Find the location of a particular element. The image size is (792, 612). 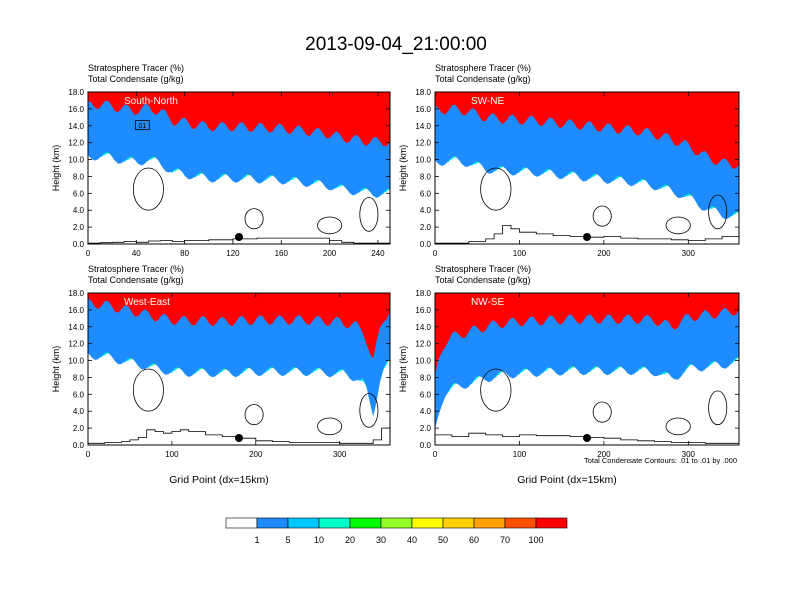

colorbar-label: 1 is located at coordinates (256, 540).